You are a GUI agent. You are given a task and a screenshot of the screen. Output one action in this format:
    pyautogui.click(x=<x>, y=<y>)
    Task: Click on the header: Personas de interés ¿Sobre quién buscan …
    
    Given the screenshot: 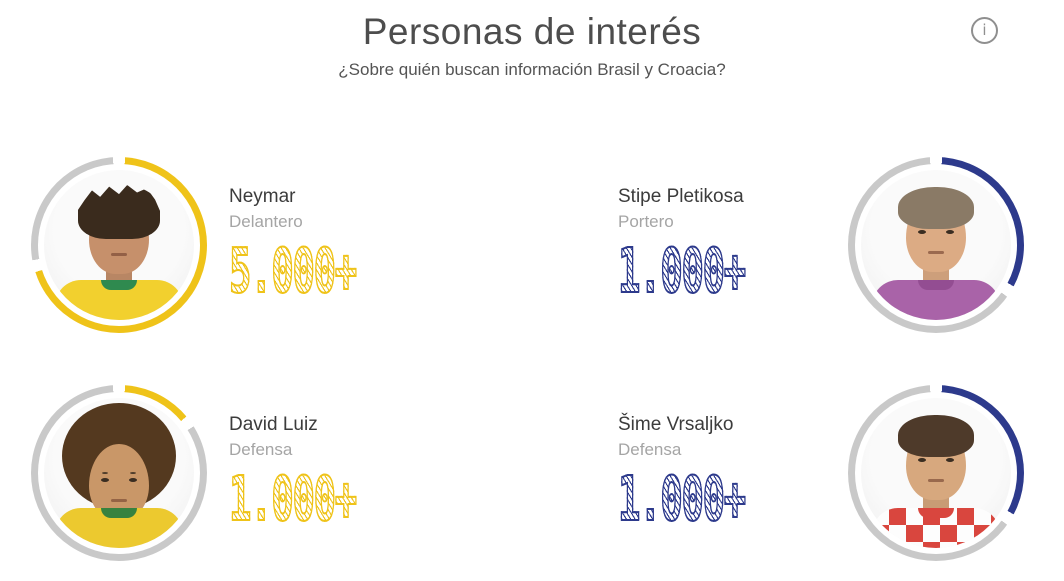 What is the action you would take?
    pyautogui.click(x=532, y=40)
    